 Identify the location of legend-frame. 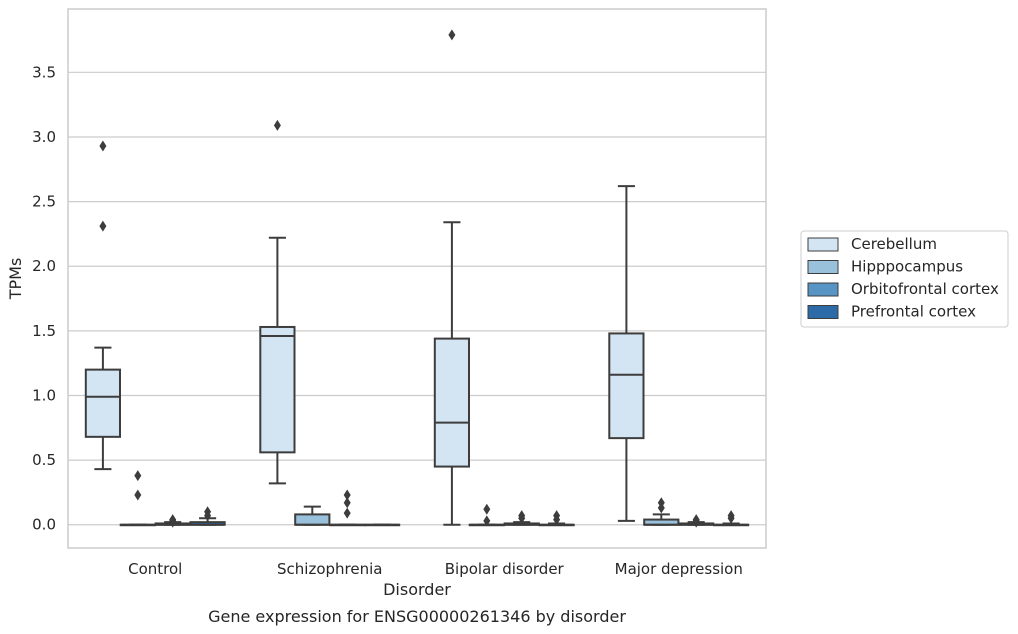
(904, 279).